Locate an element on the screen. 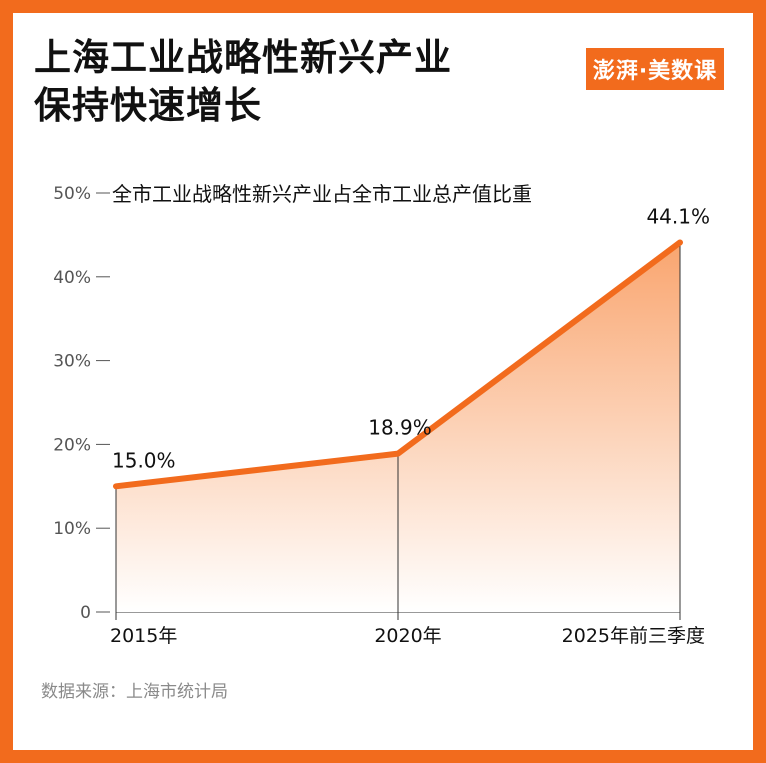 This screenshot has height=763, width=766. title-line-2: 保持快速增长 is located at coordinates (148, 105).